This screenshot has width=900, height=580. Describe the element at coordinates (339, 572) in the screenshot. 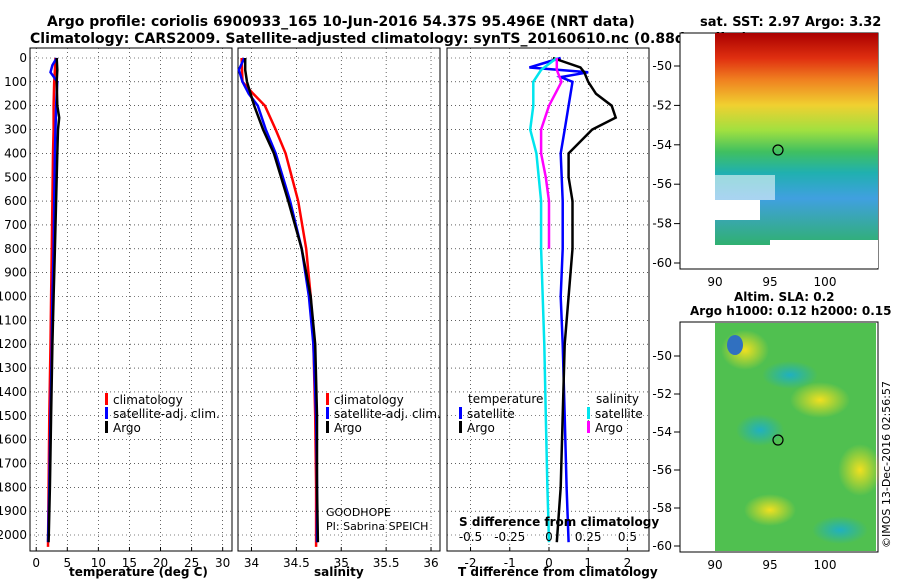

I see `panel-2-xlabel: salinity` at that location.